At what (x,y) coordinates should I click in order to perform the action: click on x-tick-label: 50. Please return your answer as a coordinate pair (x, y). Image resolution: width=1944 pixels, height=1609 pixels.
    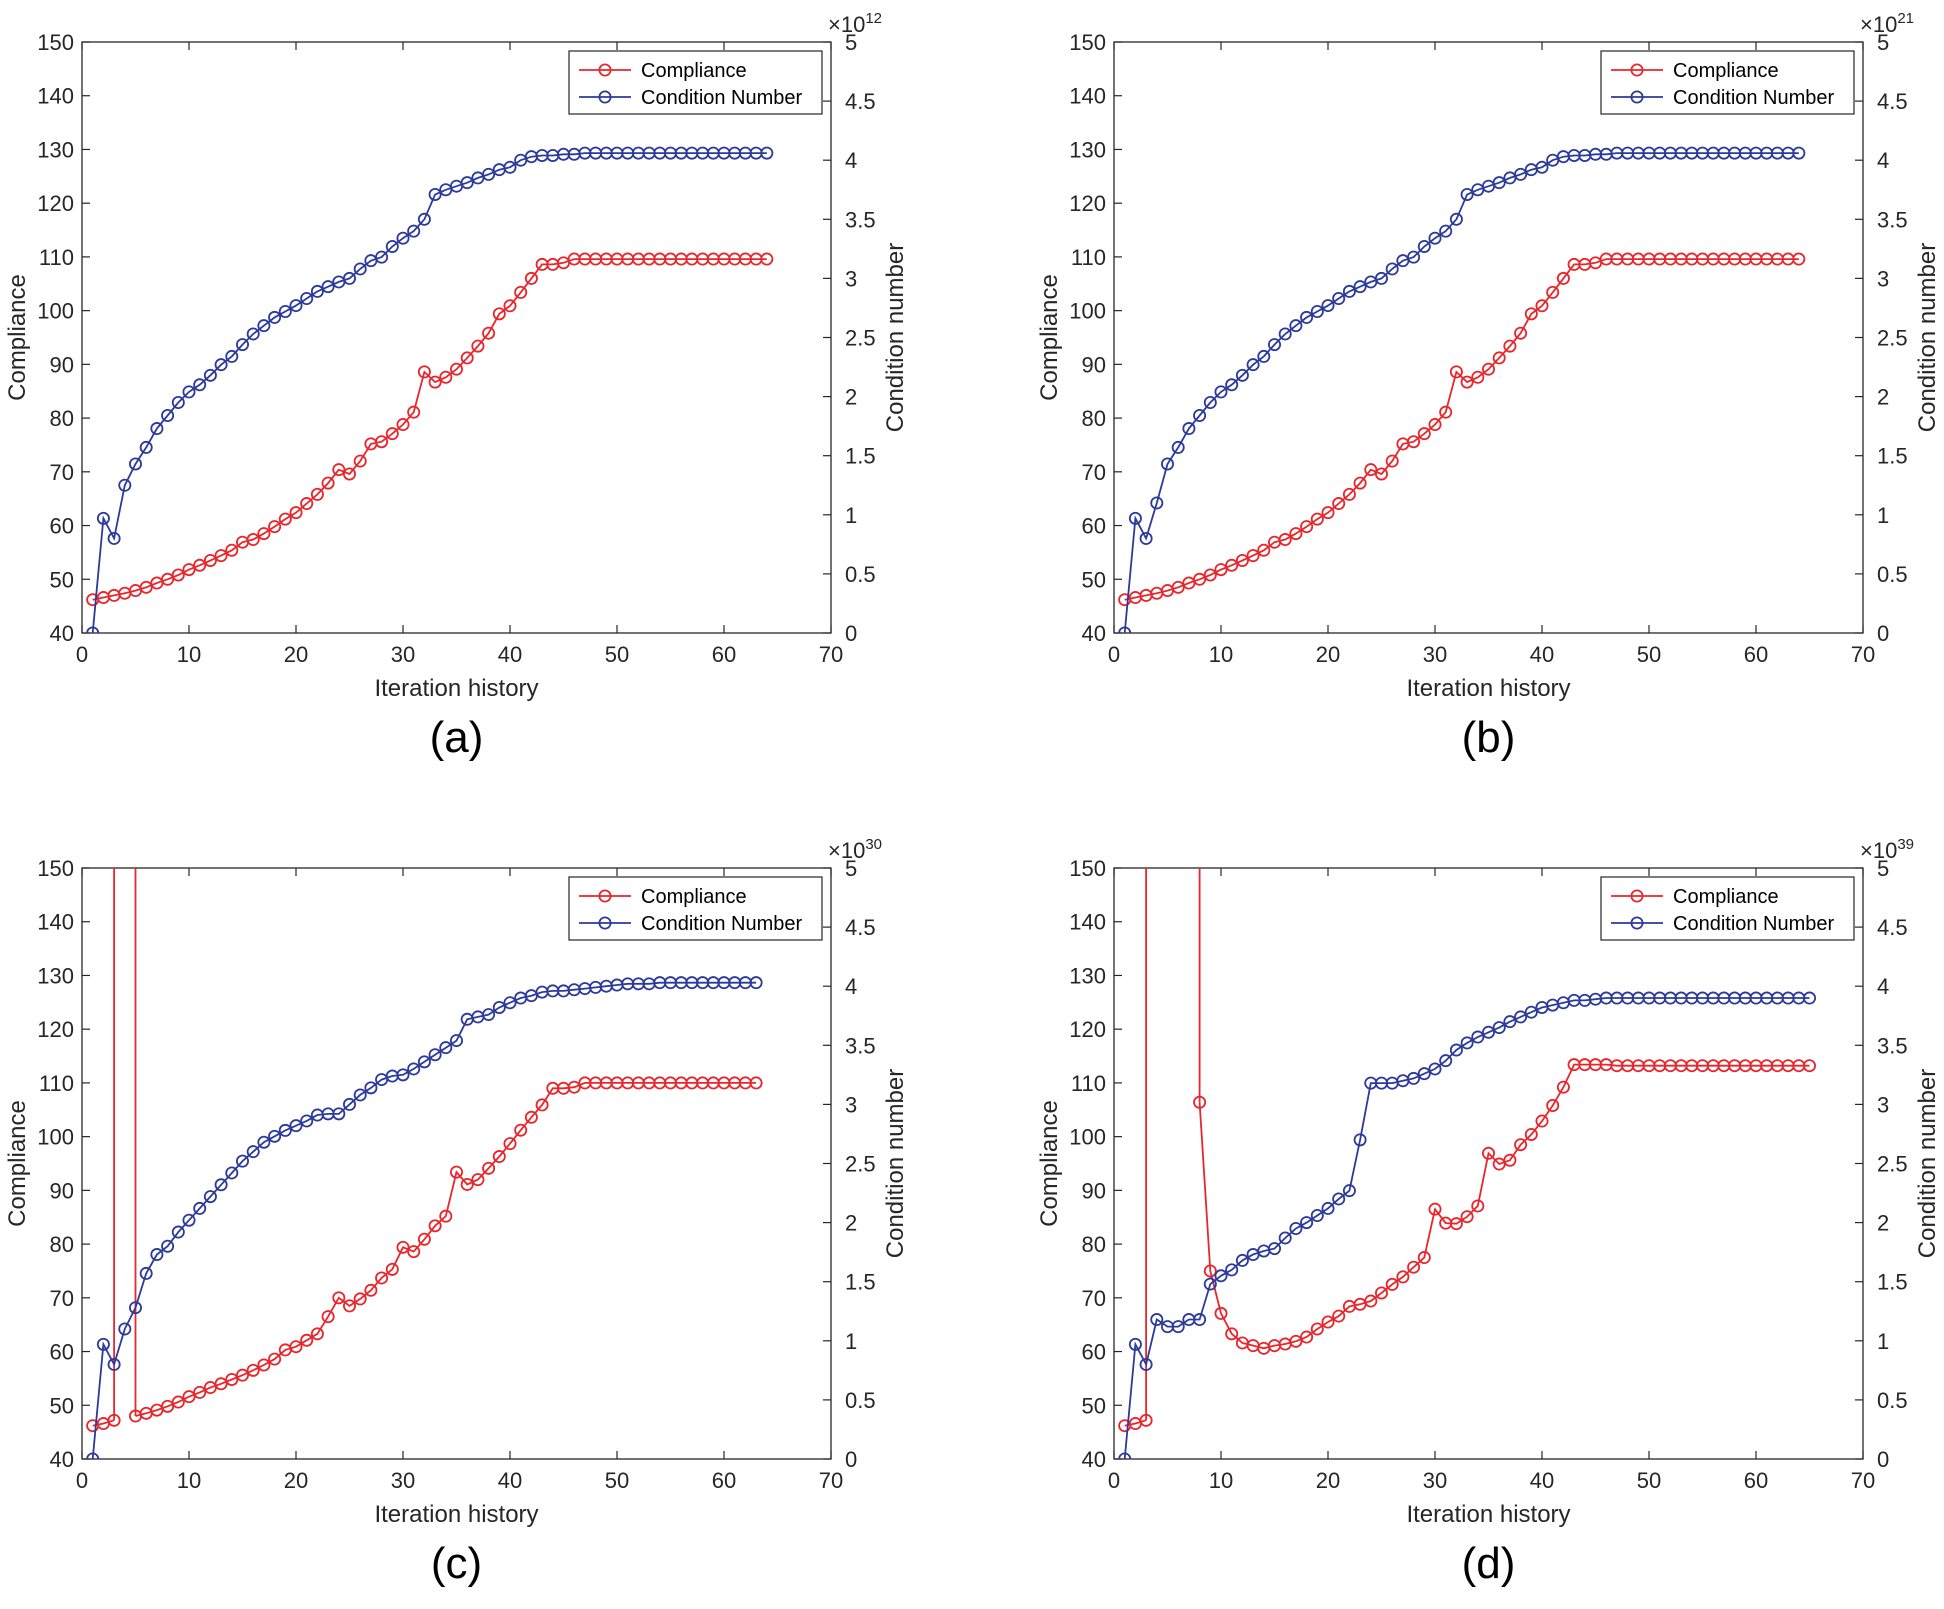
    Looking at the image, I should click on (1649, 1480).